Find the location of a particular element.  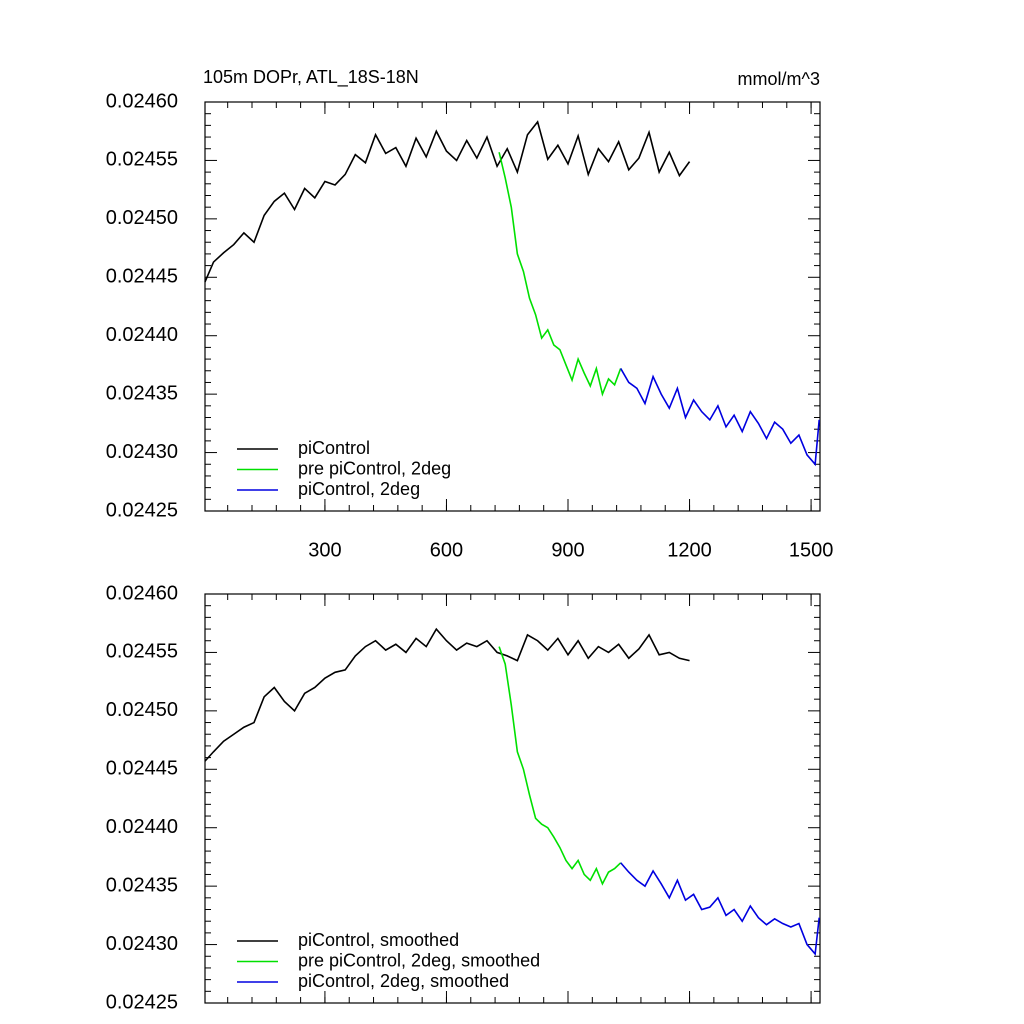

chart-title: 105m DOPr, ATL_18S-18N is located at coordinates (311, 77).